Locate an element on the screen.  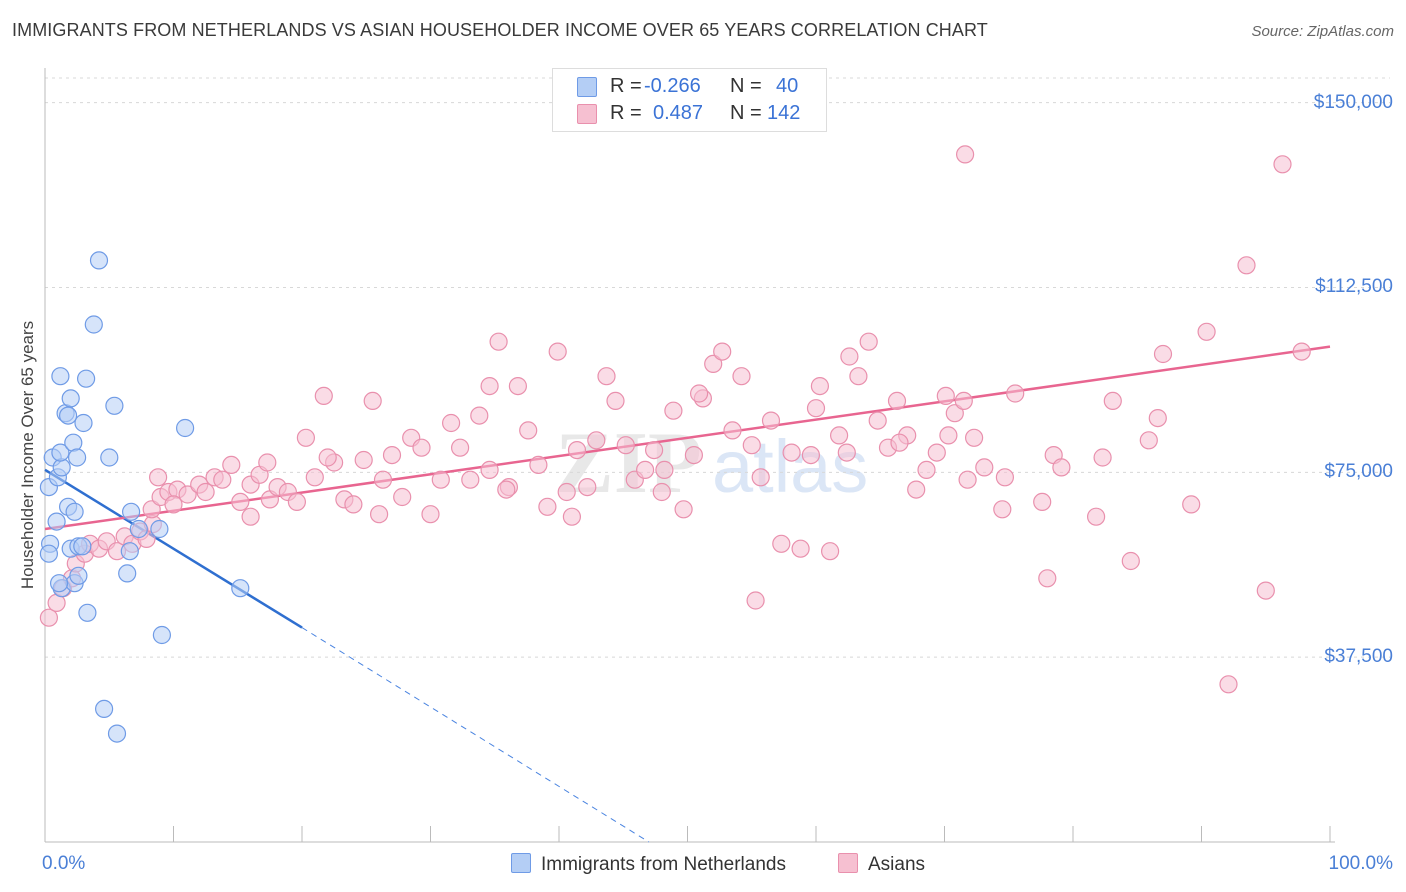
series-swatch-blue is located at coordinates (521, 863).